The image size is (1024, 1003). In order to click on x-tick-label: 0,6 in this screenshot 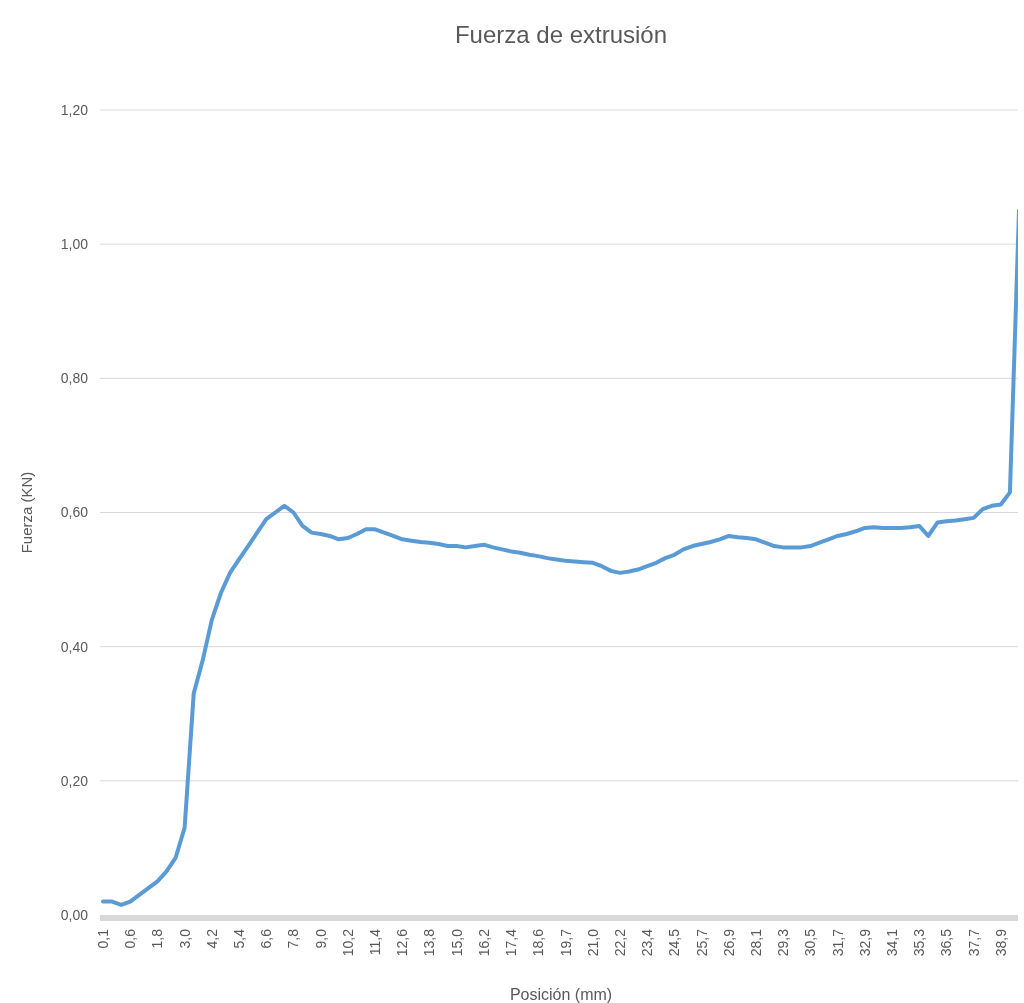, I will do `click(130, 938)`.